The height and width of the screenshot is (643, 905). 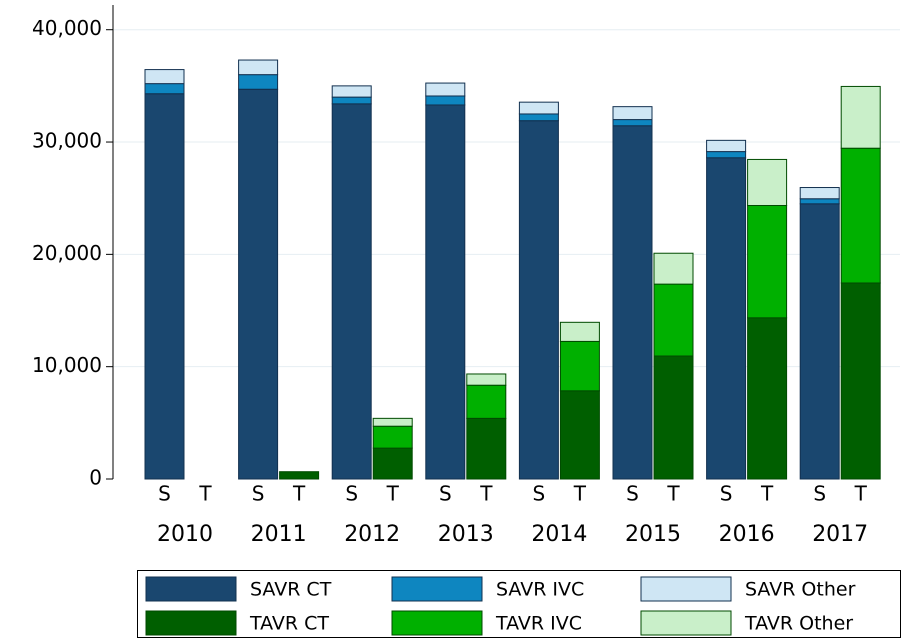 What do you see at coordinates (538, 624) in the screenshot?
I see `legend-label: TAVR IVC` at bounding box center [538, 624].